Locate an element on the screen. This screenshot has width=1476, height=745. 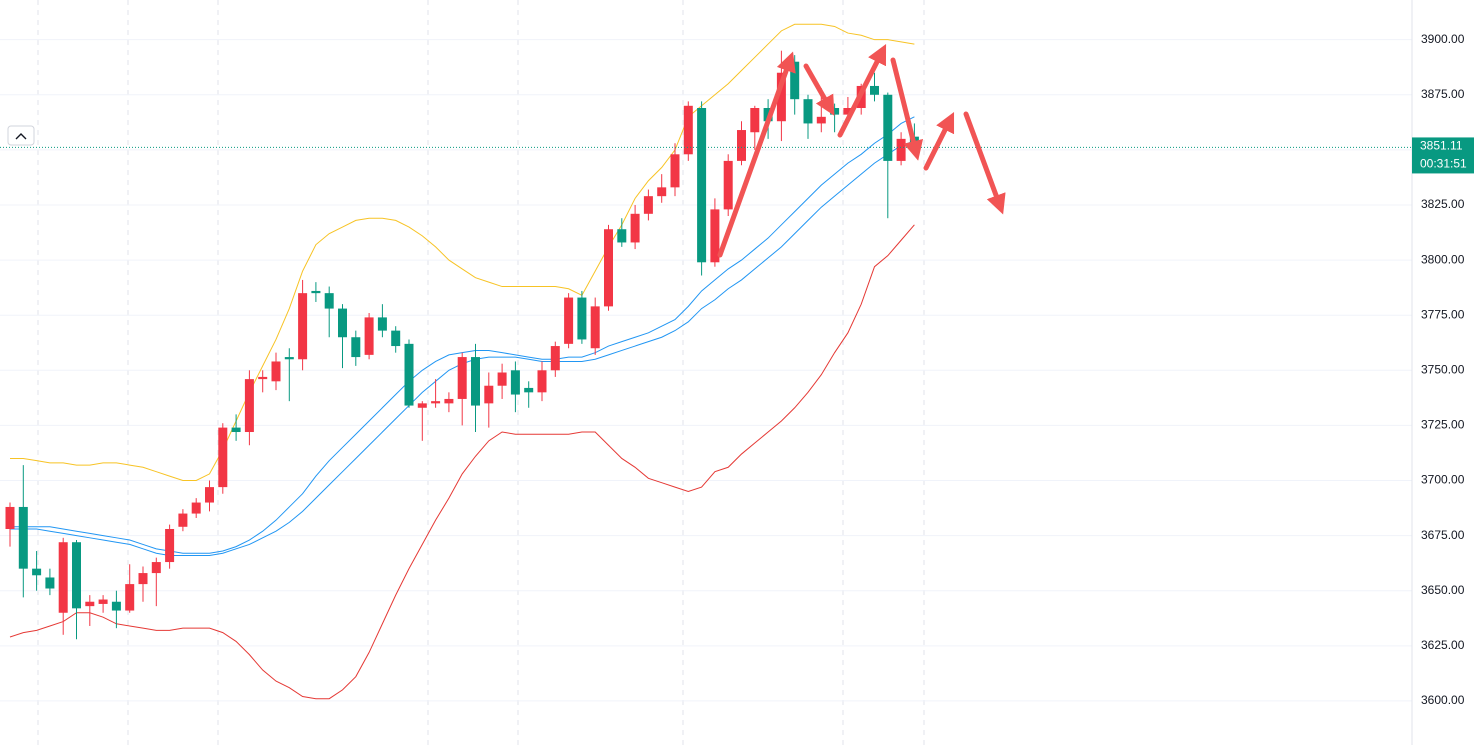
button-frame is located at coordinates (21, 135).